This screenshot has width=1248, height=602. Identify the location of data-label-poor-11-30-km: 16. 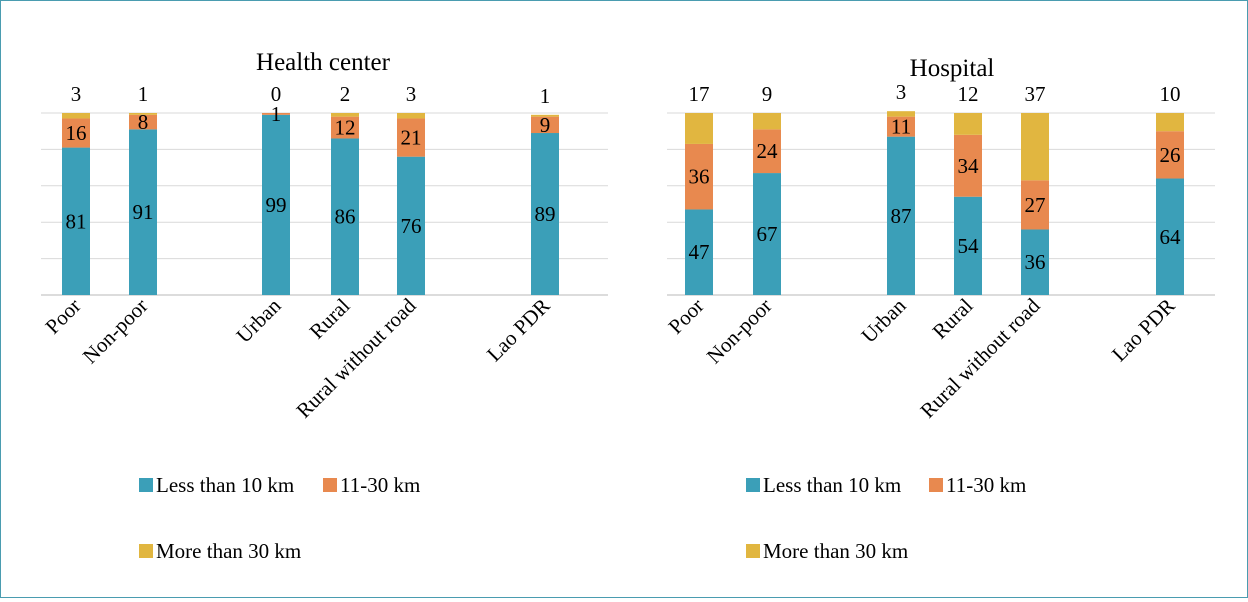
(76, 133).